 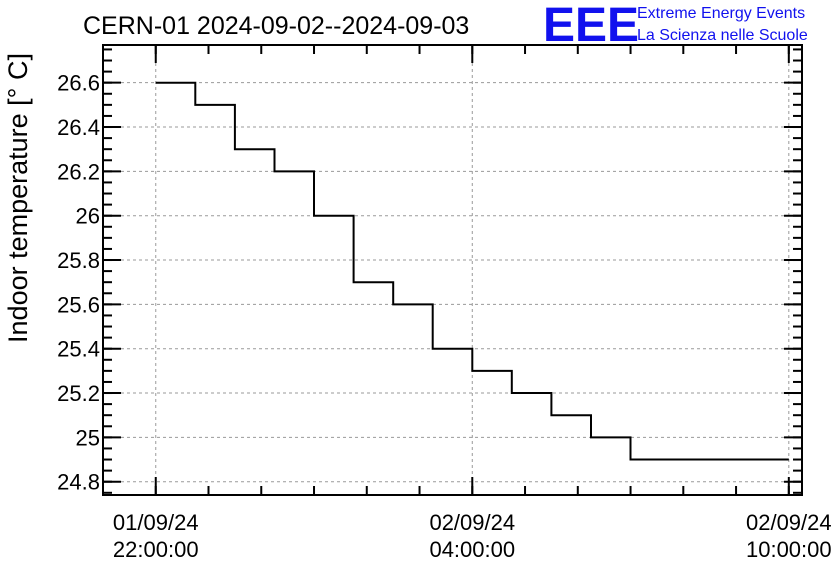 What do you see at coordinates (78, 83) in the screenshot?
I see `y-tick-label: 26.6` at bounding box center [78, 83].